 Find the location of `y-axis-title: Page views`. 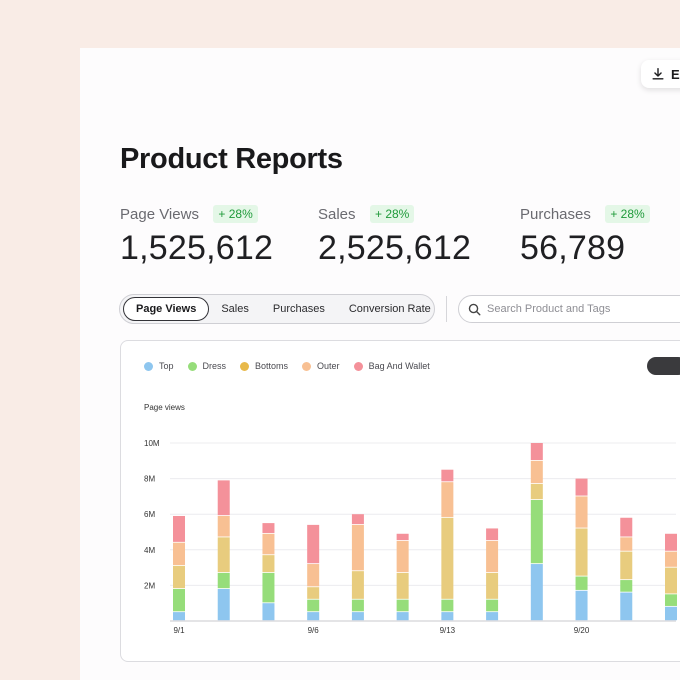

y-axis-title: Page views is located at coordinates (164, 407).